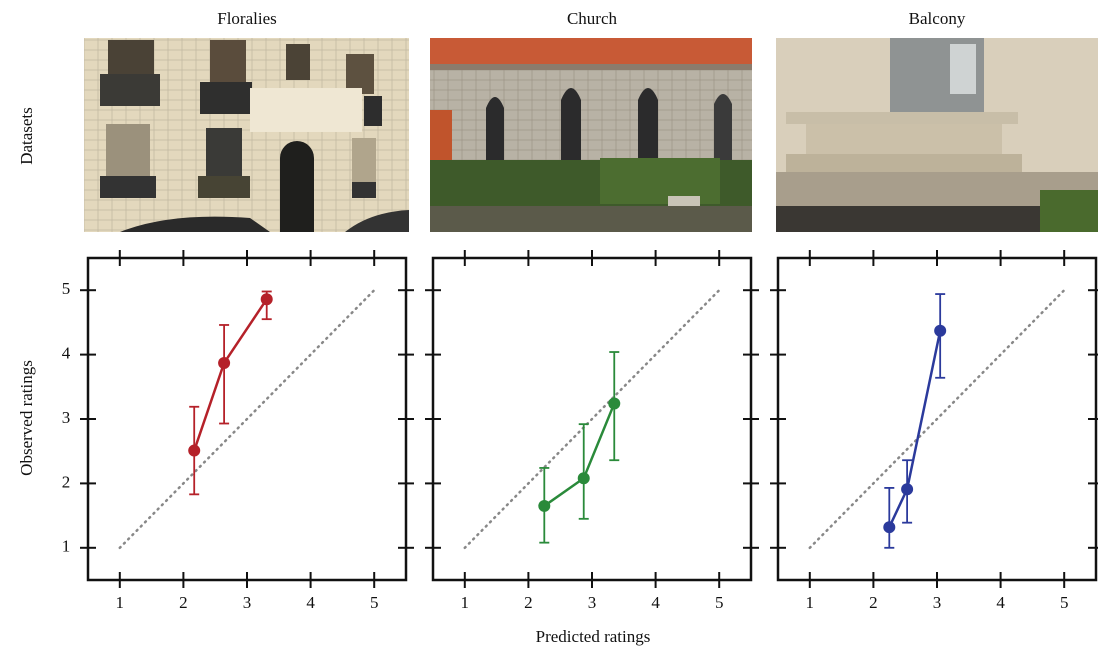 This screenshot has height=654, width=1098. What do you see at coordinates (593, 636) in the screenshot?
I see `x-axis-label: Predicted ratings` at bounding box center [593, 636].